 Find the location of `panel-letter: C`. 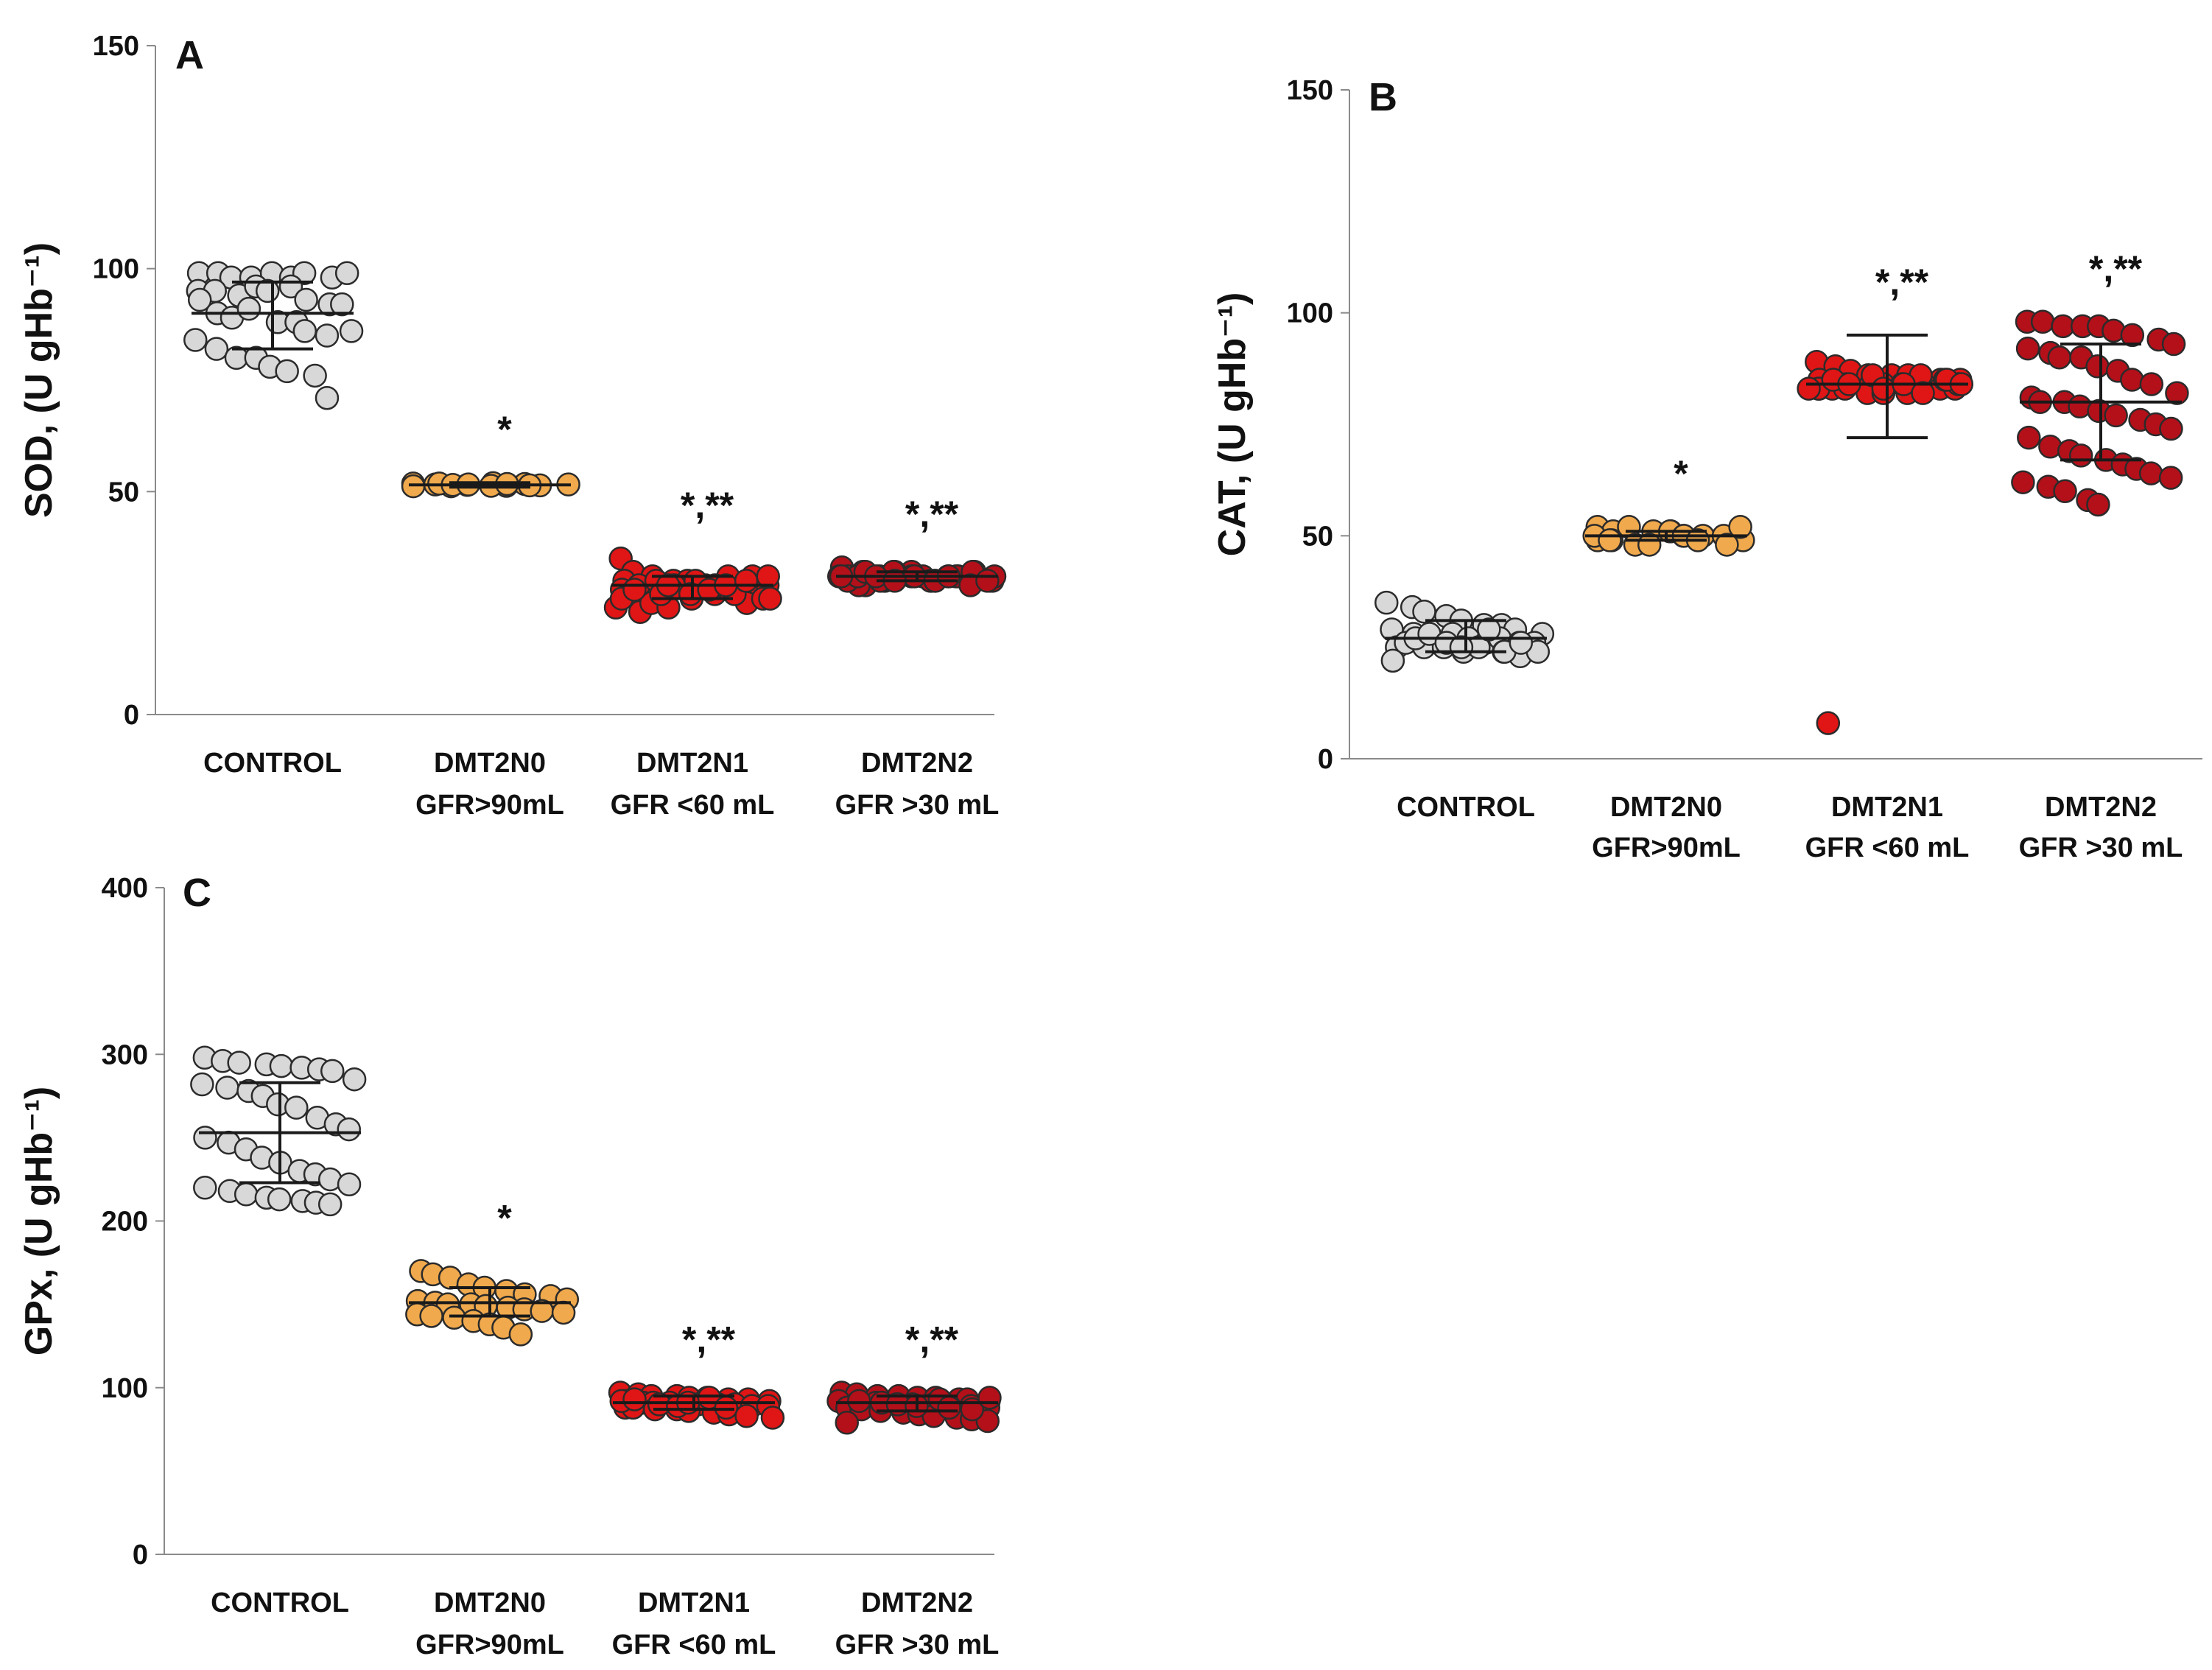

panel-letter: C is located at coordinates (197, 893).